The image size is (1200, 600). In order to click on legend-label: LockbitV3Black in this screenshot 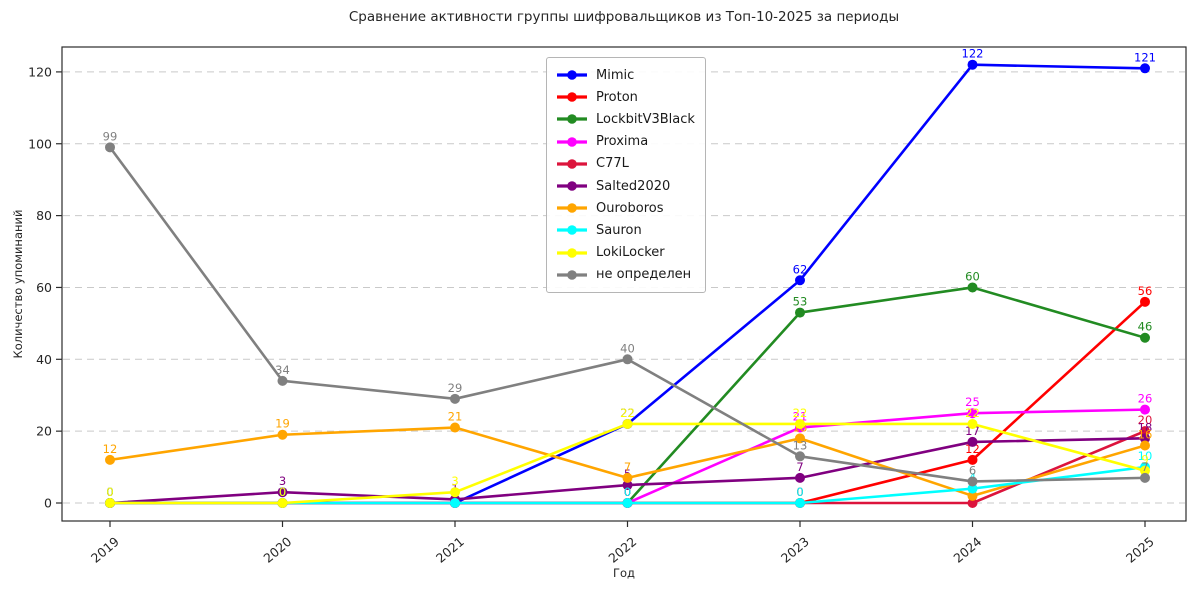, I will do `click(645, 119)`.